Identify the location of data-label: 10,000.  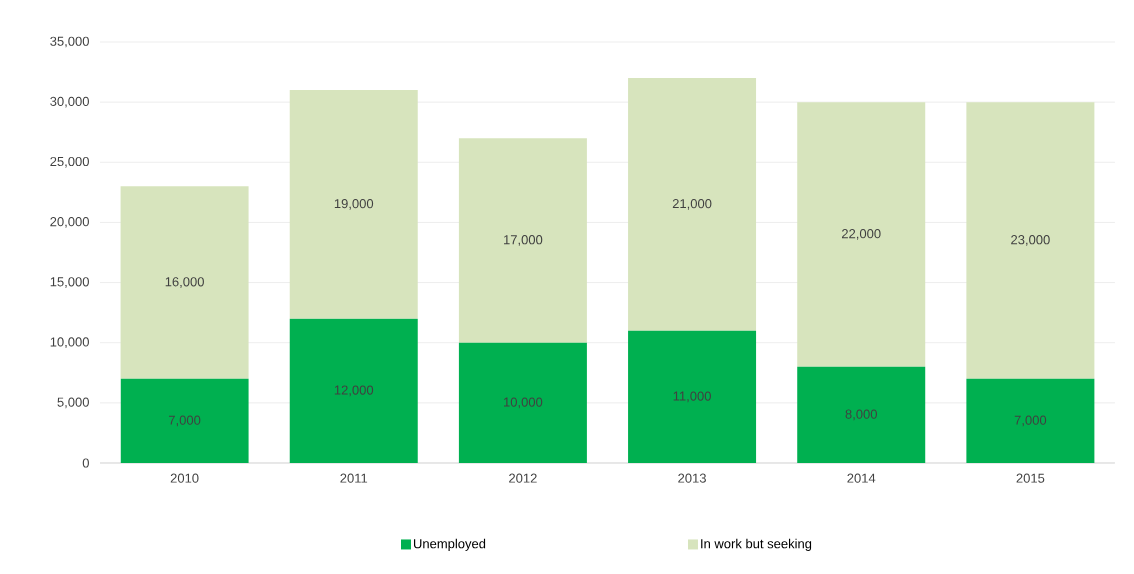
(523, 403).